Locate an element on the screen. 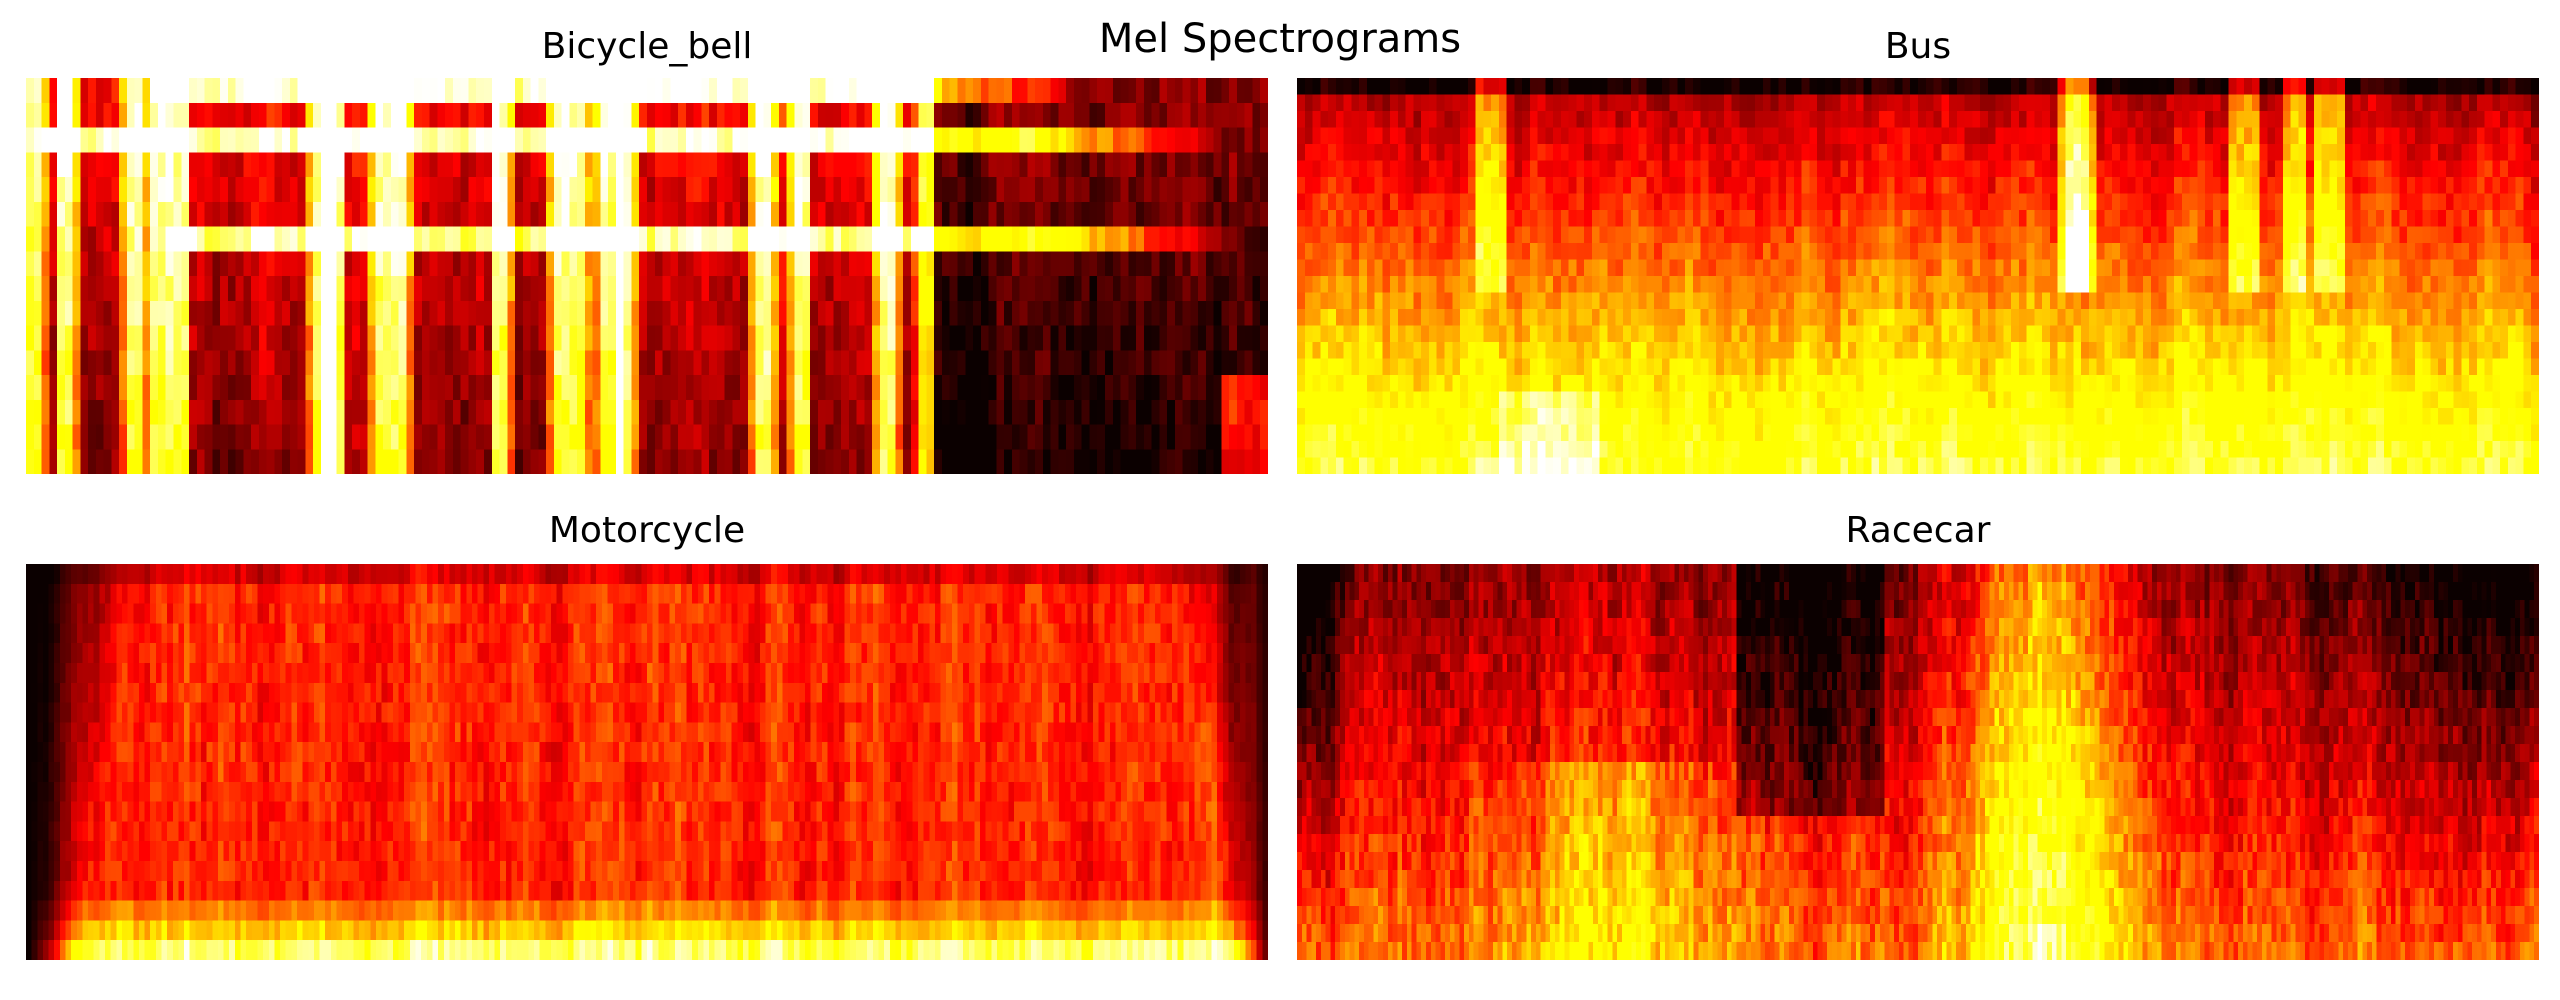 The width and height of the screenshot is (2560, 1000). panel-title-racecar: Racecar is located at coordinates (1918, 530).